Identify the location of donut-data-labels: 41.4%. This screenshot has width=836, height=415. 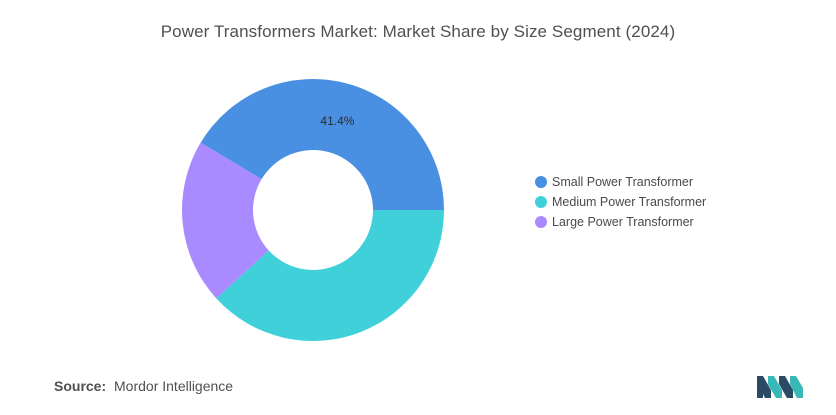
(337, 121).